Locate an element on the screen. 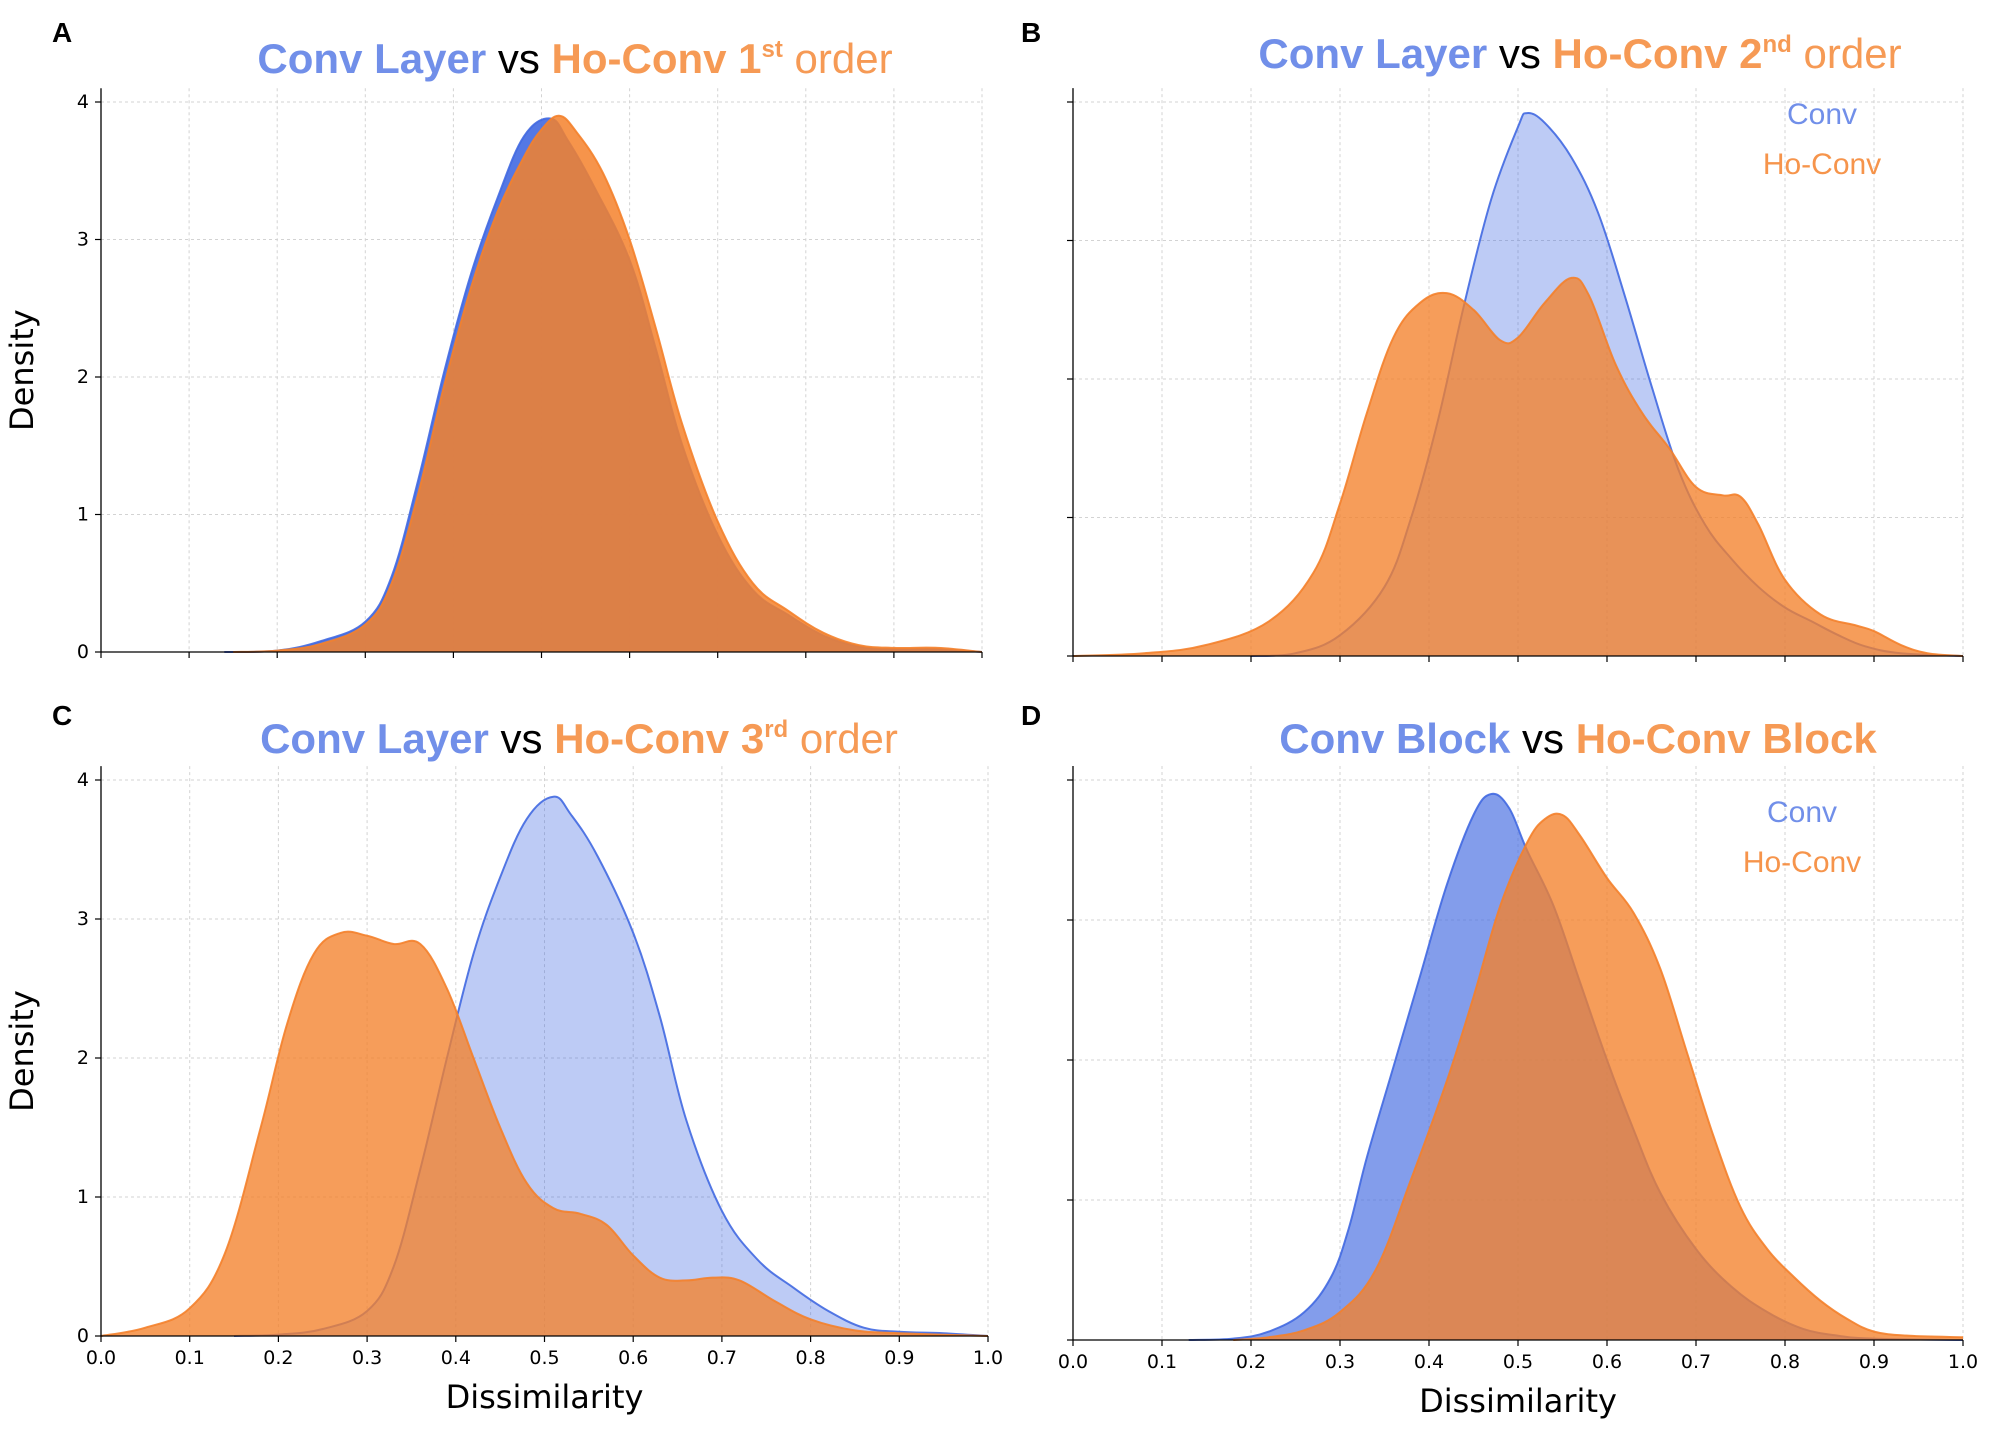 This screenshot has height=1431, width=1999. title-hoconv-part: Ho-Conv 2 is located at coordinates (1658, 53).